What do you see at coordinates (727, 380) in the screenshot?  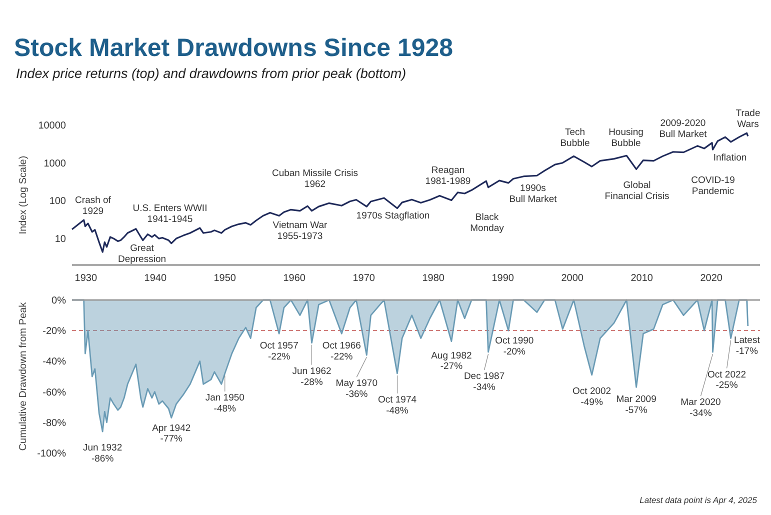 I see `annotation: Oct 2022 -25%` at bounding box center [727, 380].